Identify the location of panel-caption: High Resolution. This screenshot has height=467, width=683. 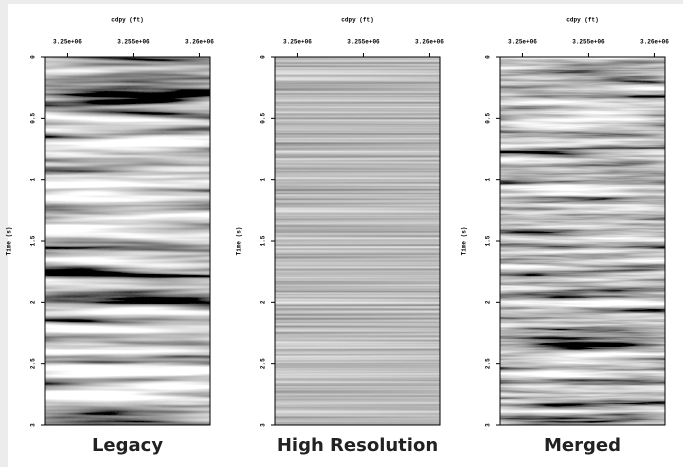
(357, 445).